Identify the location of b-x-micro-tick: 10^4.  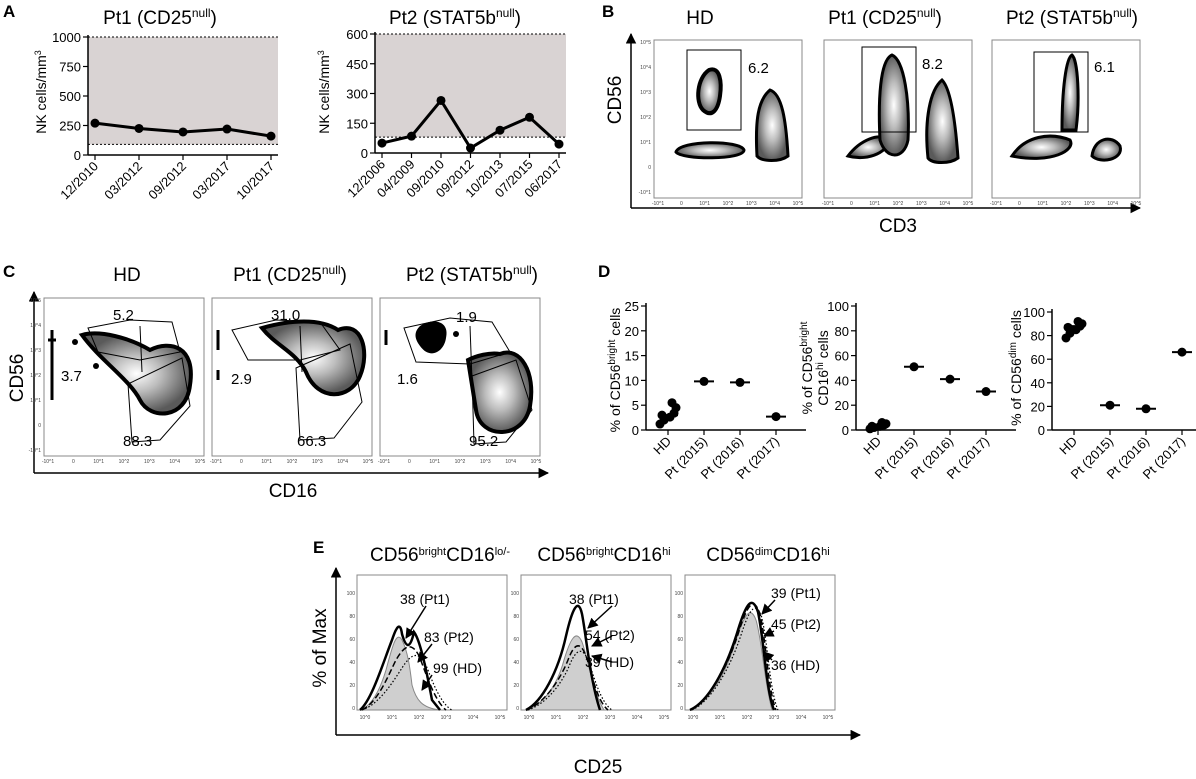
(774, 204).